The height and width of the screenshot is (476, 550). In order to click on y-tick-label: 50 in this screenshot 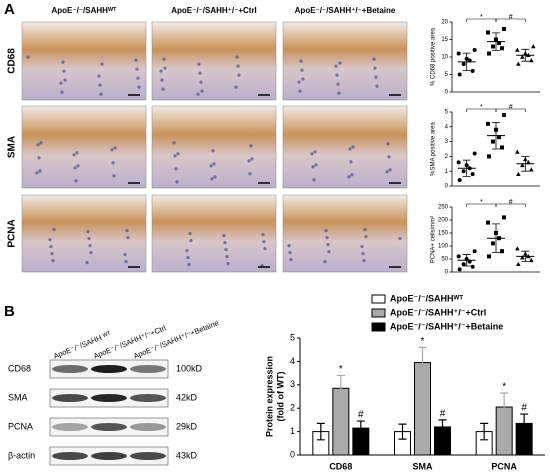, I will do `click(444, 260)`.